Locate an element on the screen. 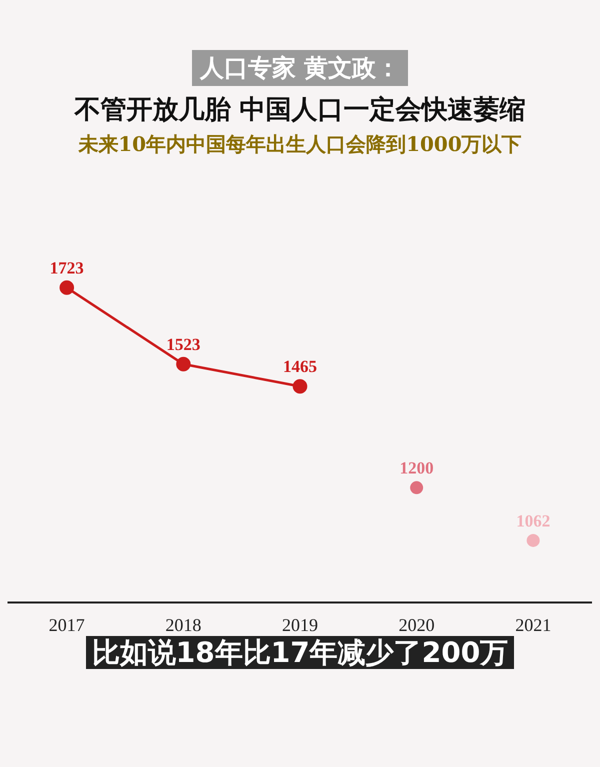  x-tick-label: 2019 is located at coordinates (300, 624).